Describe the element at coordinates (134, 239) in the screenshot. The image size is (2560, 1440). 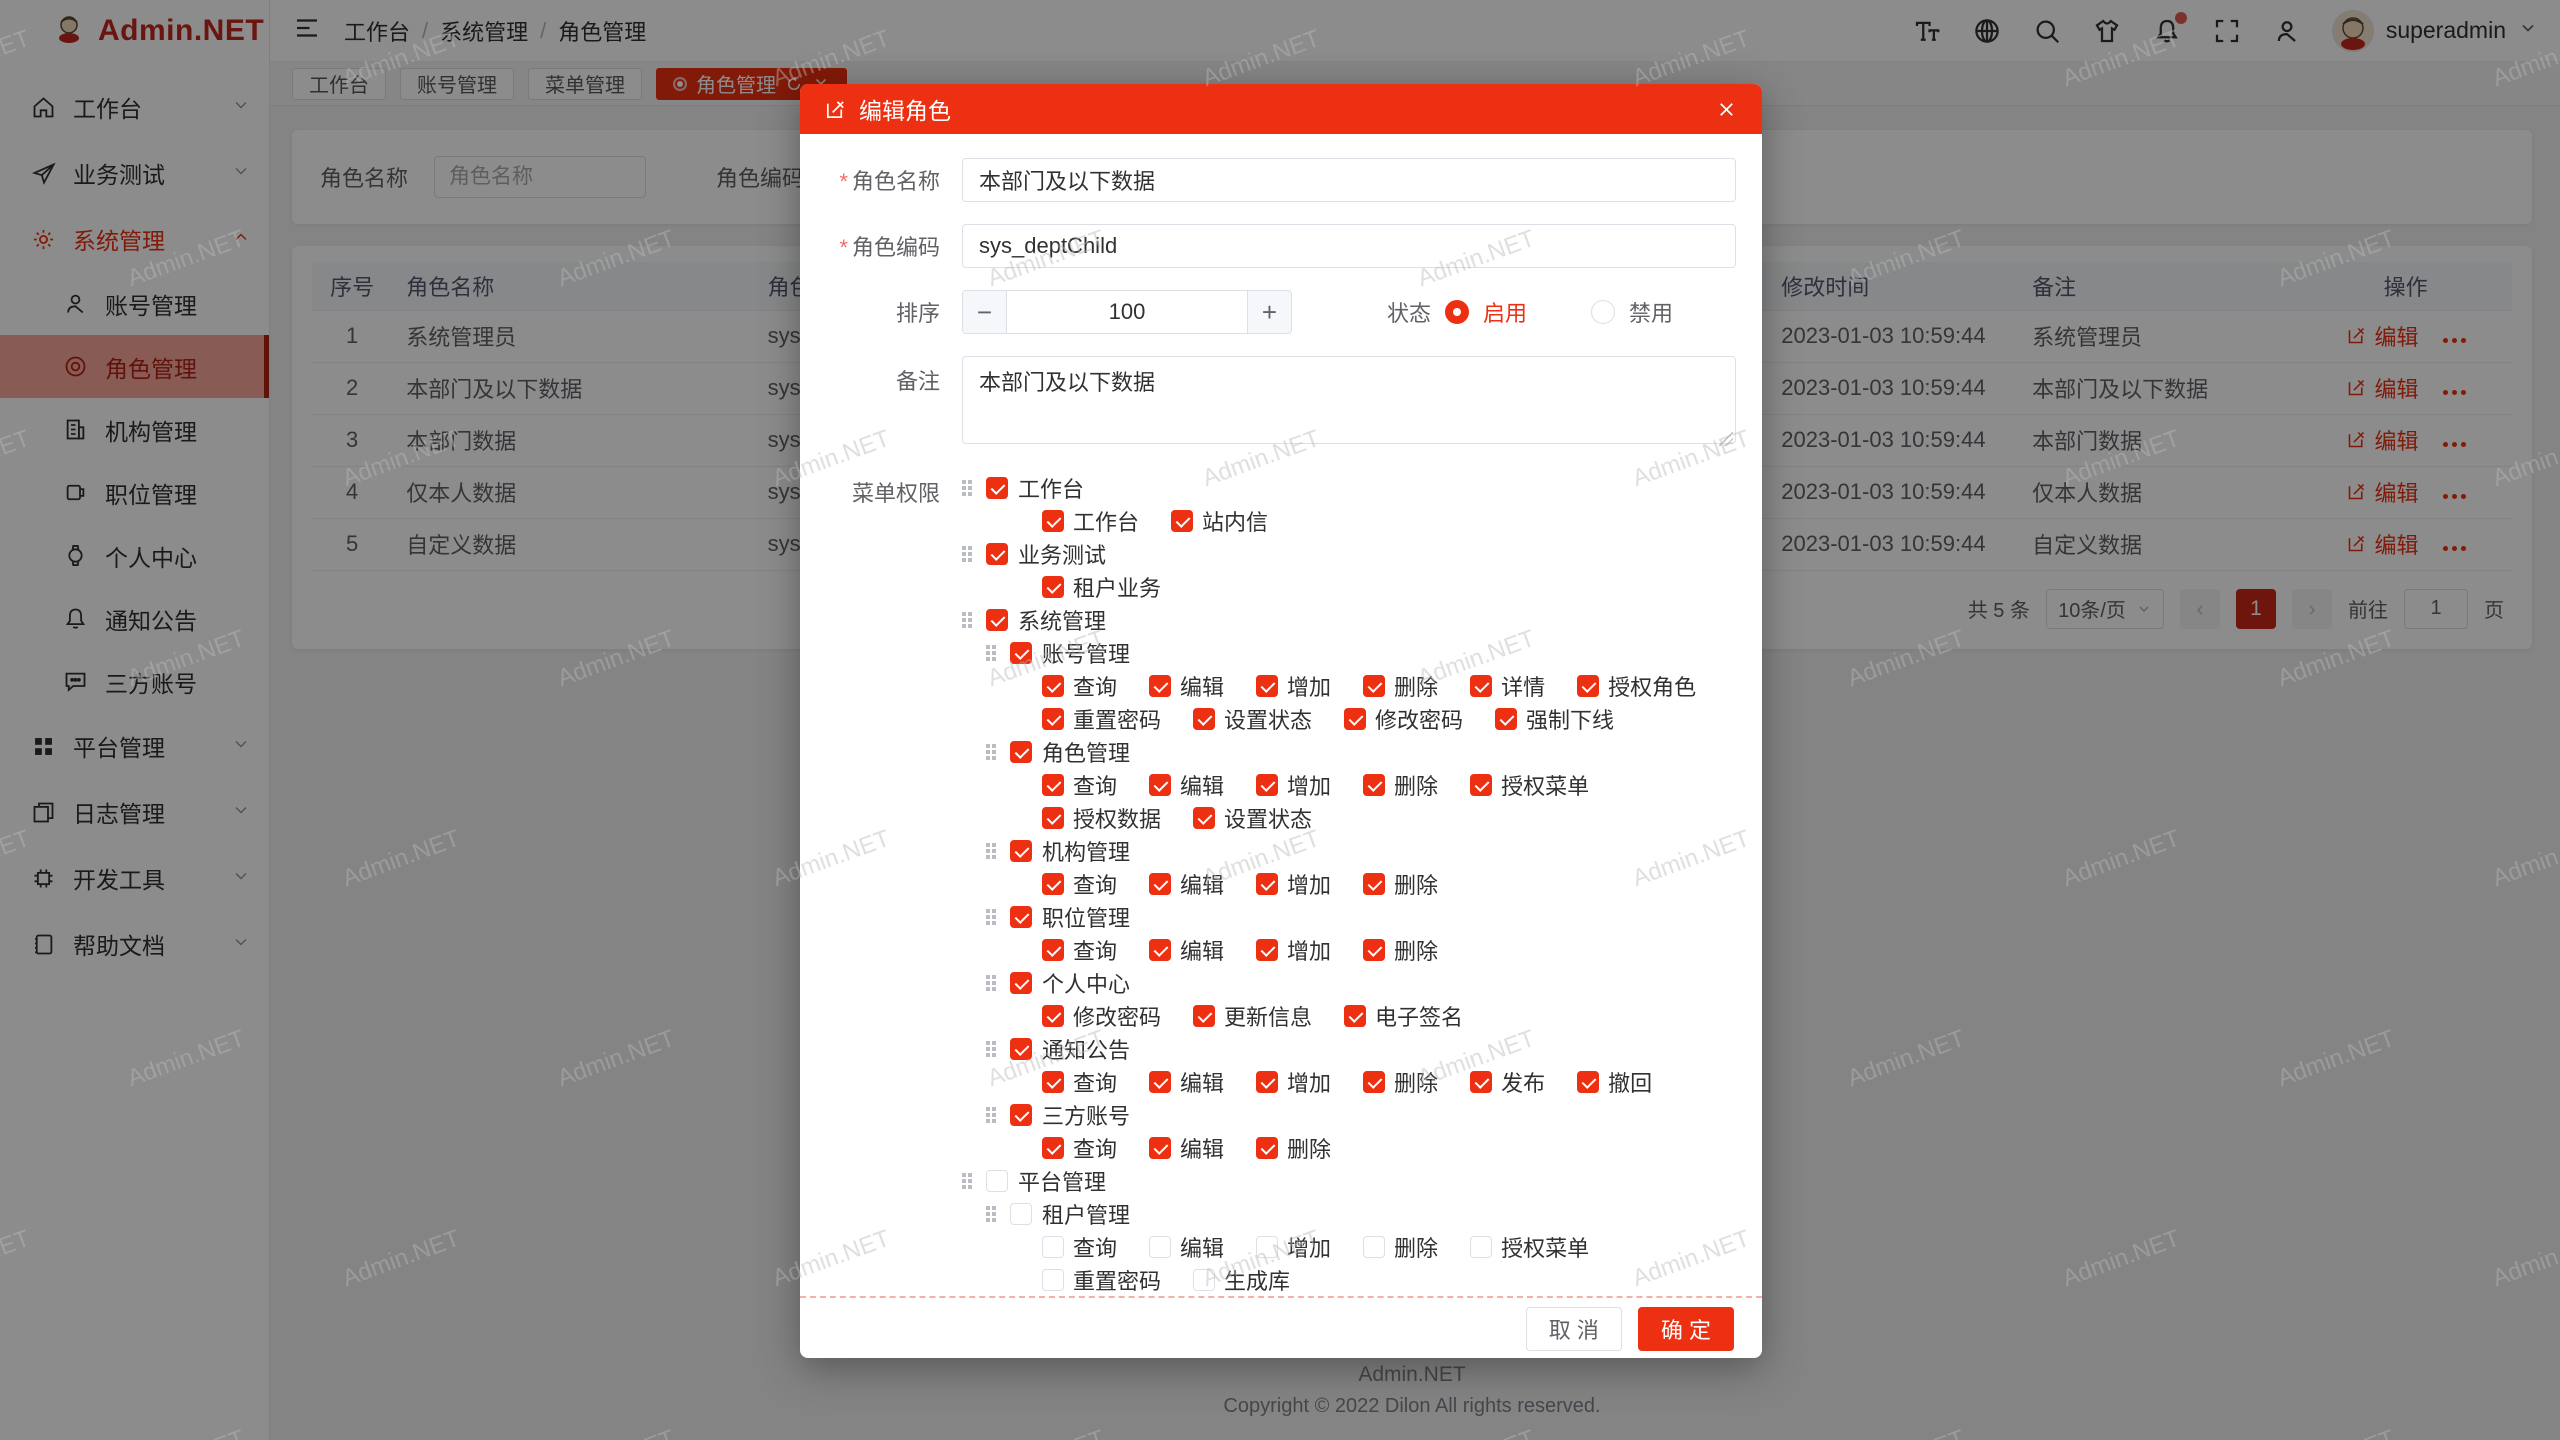
I see `sidebar-item-系统管理: 系统管理` at that location.